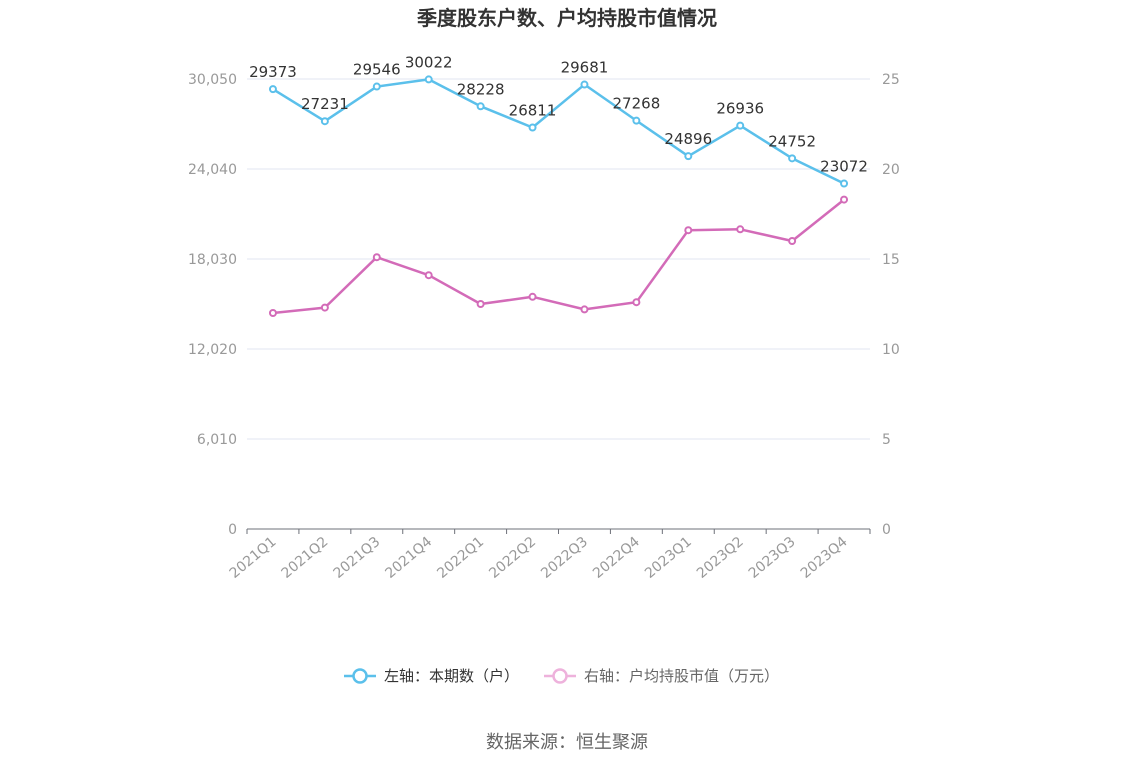 This screenshot has height=766, width=1134. I want to click on data-label: 27268, so click(637, 104).